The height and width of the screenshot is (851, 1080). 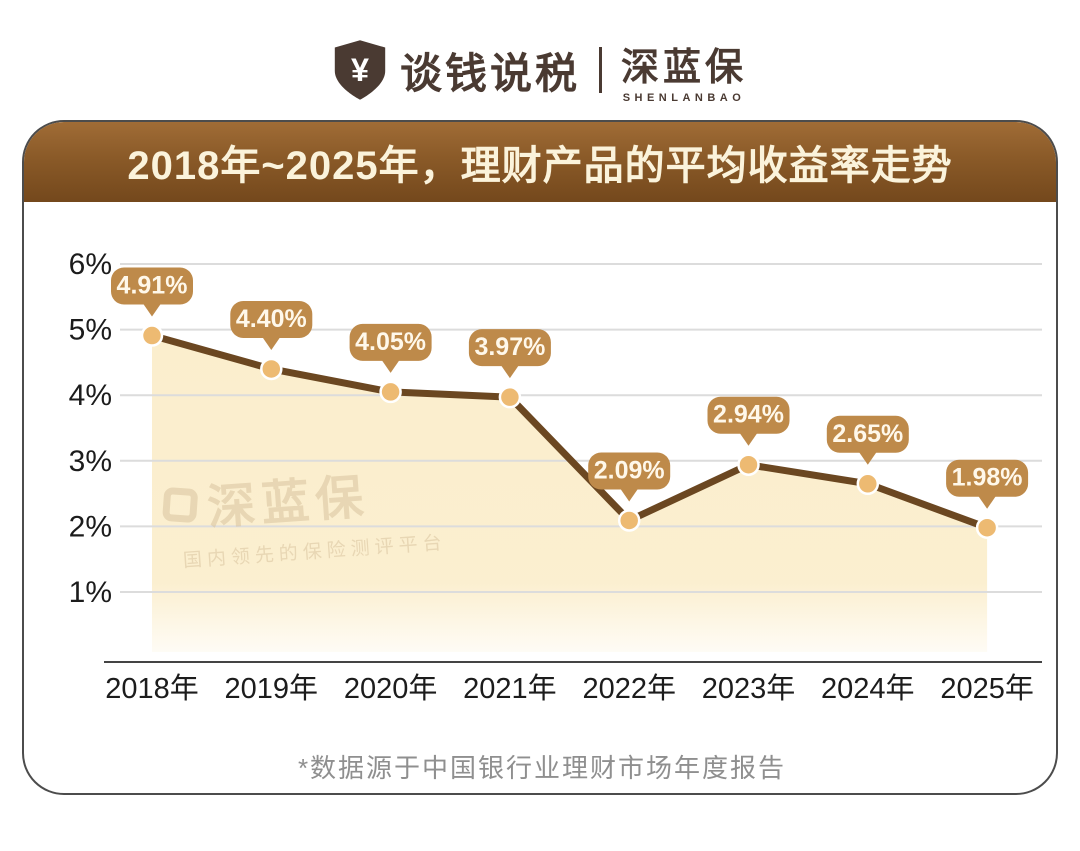 What do you see at coordinates (600, 70) in the screenshot?
I see `brand-divider` at bounding box center [600, 70].